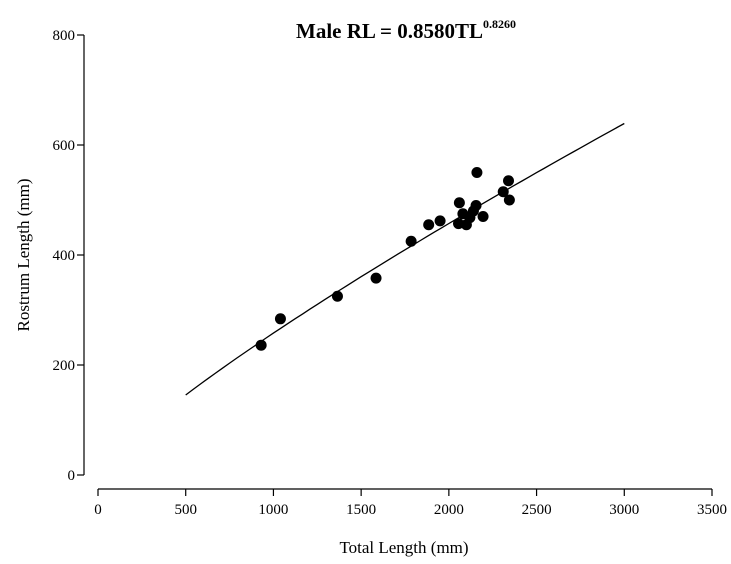 This screenshot has height=564, width=731. Describe the element at coordinates (64, 256) in the screenshot. I see `y-tick-label: 400` at that location.